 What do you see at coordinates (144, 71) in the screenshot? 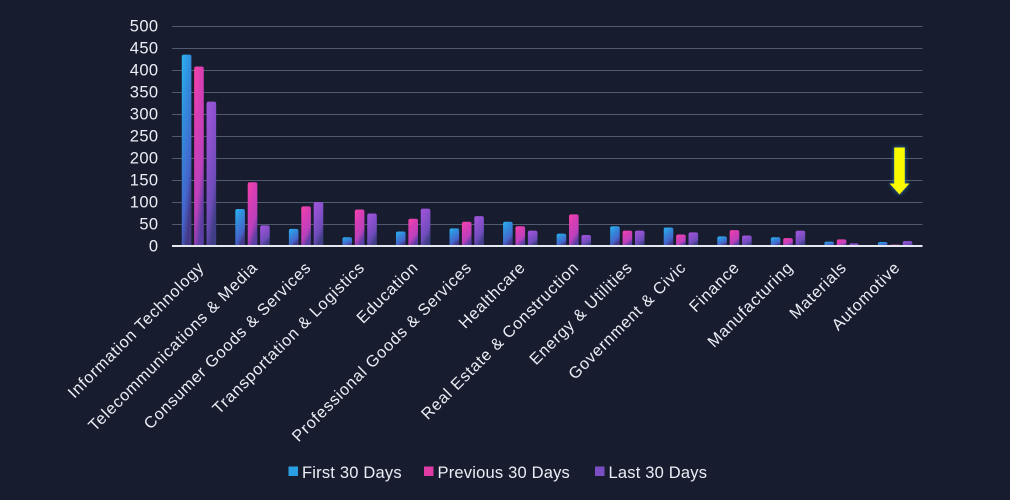
I see `svg-text: 400` at bounding box center [144, 71].